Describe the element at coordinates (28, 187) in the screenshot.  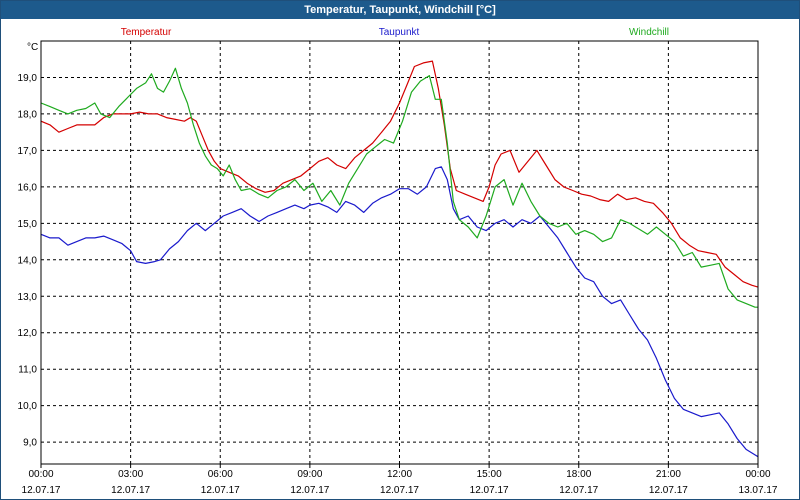
I see `y-tick-label: 16,0` at that location.